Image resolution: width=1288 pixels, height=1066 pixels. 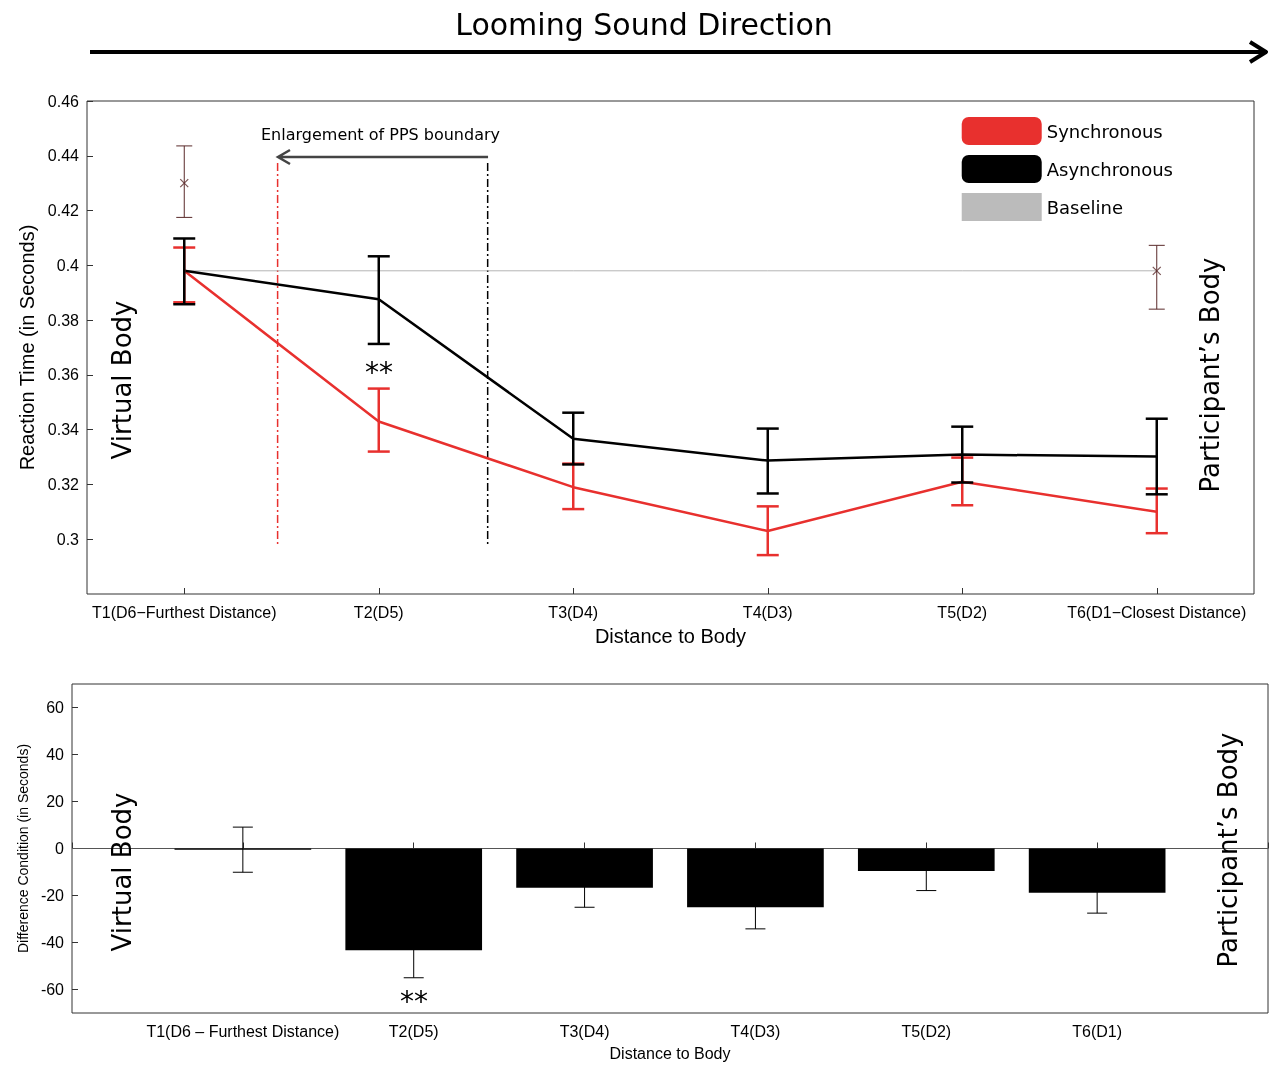 What do you see at coordinates (243, 1031) in the screenshot?
I see `x-tick-label: T1(D6 – Furthest Distance)` at bounding box center [243, 1031].